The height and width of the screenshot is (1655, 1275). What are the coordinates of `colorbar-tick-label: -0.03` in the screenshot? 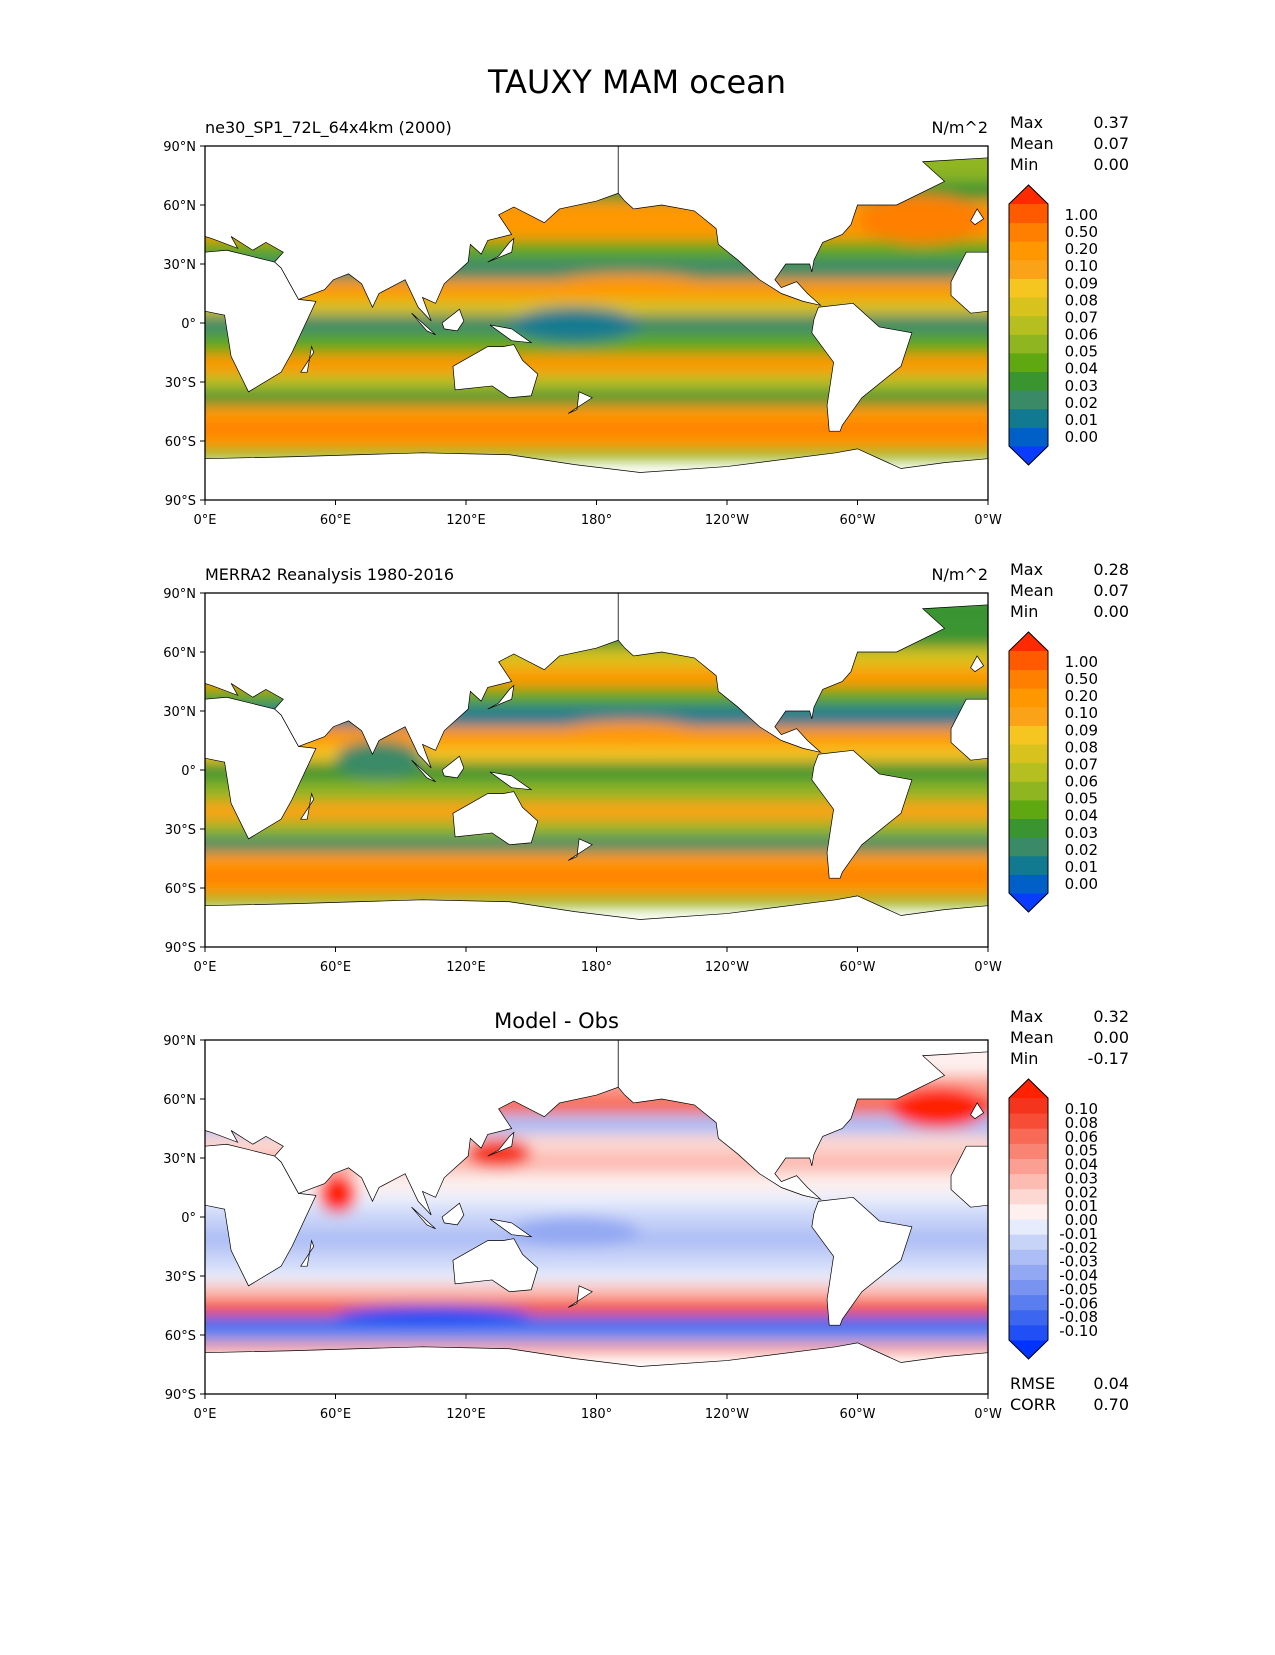 It's located at (1078, 1262).